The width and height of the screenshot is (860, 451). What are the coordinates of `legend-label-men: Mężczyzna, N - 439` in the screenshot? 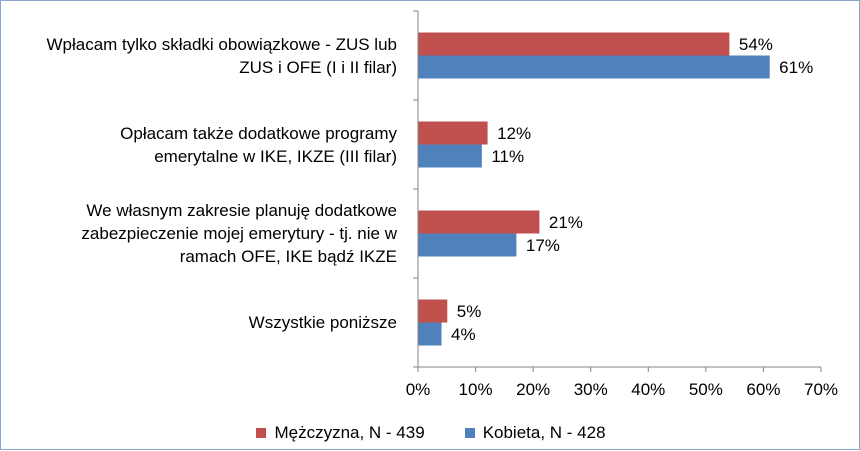 It's located at (349, 432).